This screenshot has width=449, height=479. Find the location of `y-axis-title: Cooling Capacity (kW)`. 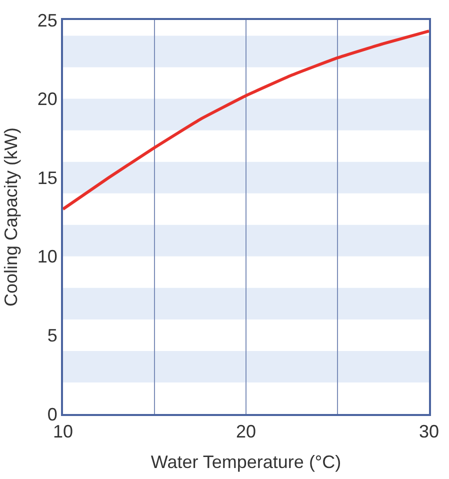

y-axis-title: Cooling Capacity (kW) is located at coordinates (11, 217).